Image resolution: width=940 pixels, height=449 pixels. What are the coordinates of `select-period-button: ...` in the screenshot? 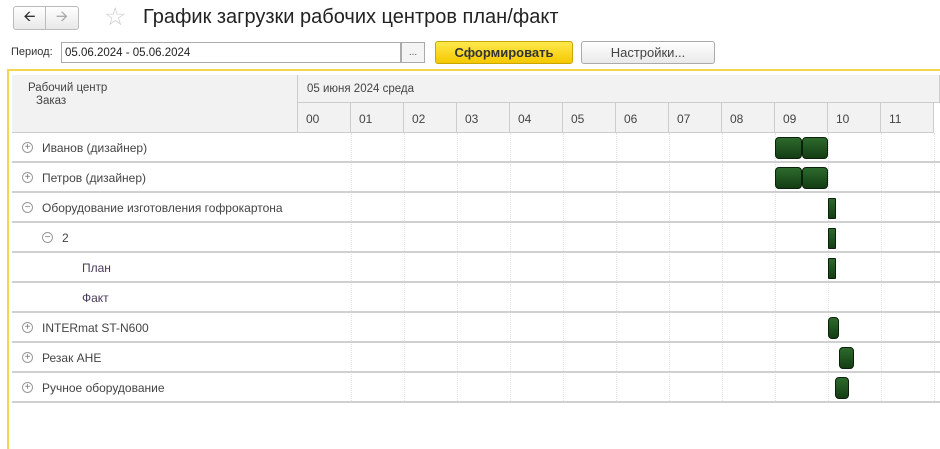 It's located at (413, 52).